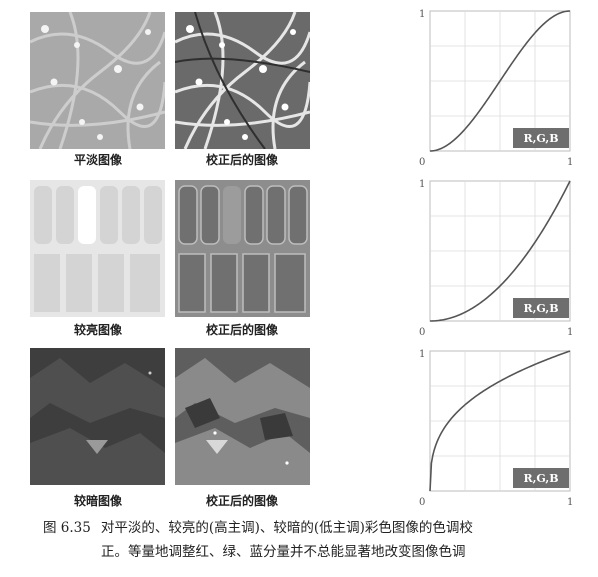  What do you see at coordinates (97, 248) in the screenshot?
I see `light-original-image` at bounding box center [97, 248].